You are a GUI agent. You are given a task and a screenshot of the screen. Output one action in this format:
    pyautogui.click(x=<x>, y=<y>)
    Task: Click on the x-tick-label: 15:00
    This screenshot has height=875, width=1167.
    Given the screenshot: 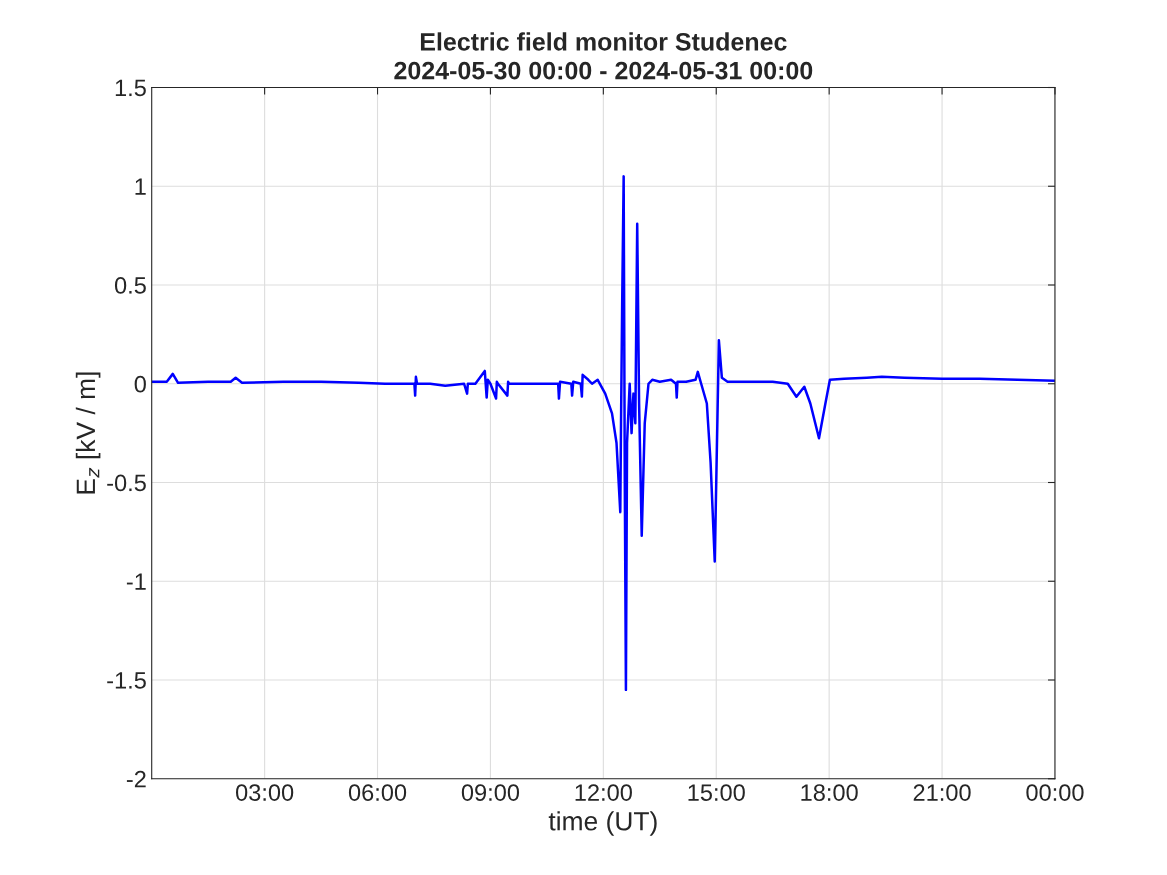 What is the action you would take?
    pyautogui.click(x=716, y=792)
    